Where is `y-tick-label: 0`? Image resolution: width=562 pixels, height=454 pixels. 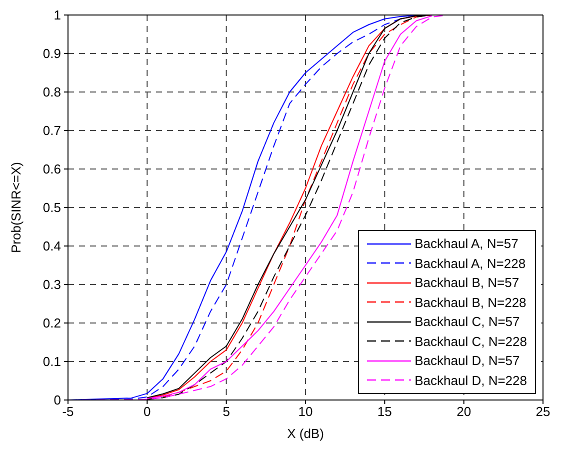 y-tick-label: 0 is located at coordinates (57, 400).